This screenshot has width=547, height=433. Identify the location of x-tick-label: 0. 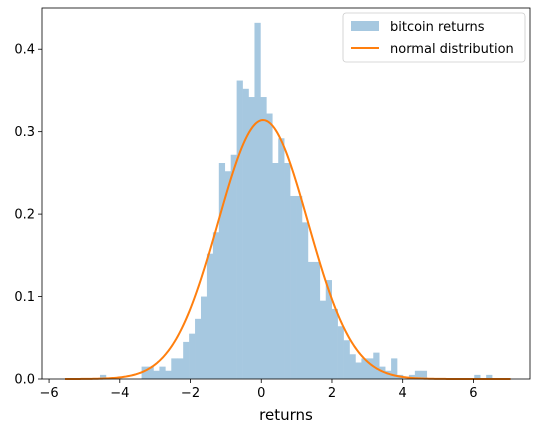
(261, 393).